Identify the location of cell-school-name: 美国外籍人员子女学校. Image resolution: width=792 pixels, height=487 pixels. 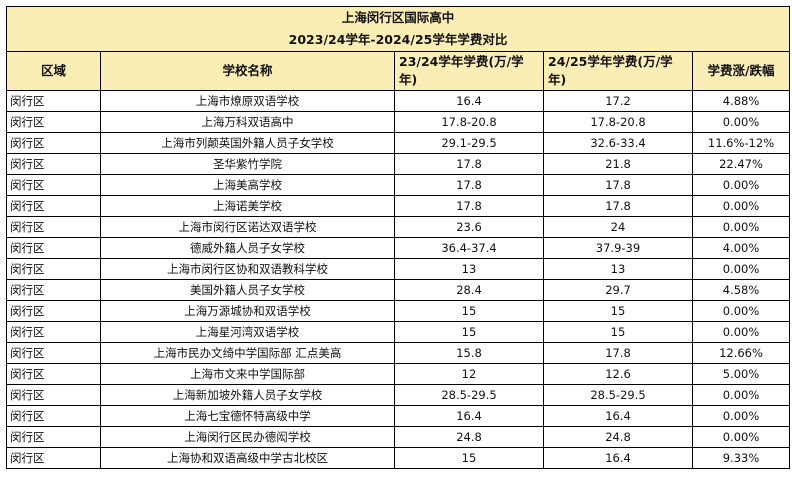
(247, 290).